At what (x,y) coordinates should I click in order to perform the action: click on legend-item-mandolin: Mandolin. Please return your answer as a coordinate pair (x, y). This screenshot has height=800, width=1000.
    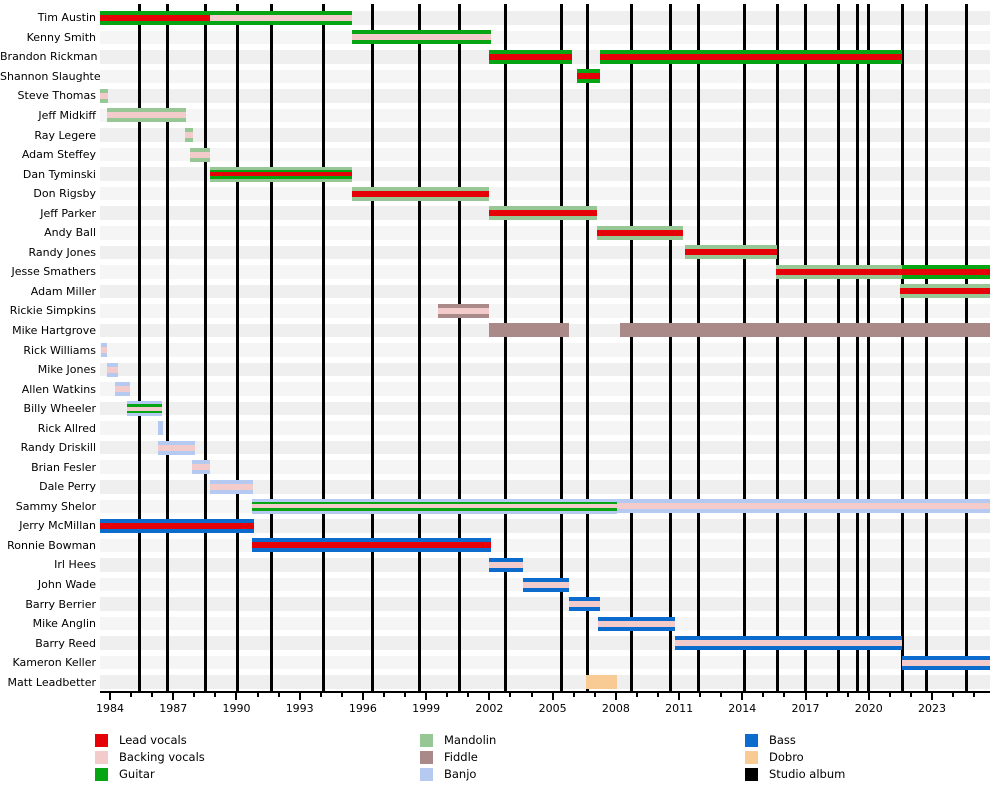
    Looking at the image, I should click on (458, 740).